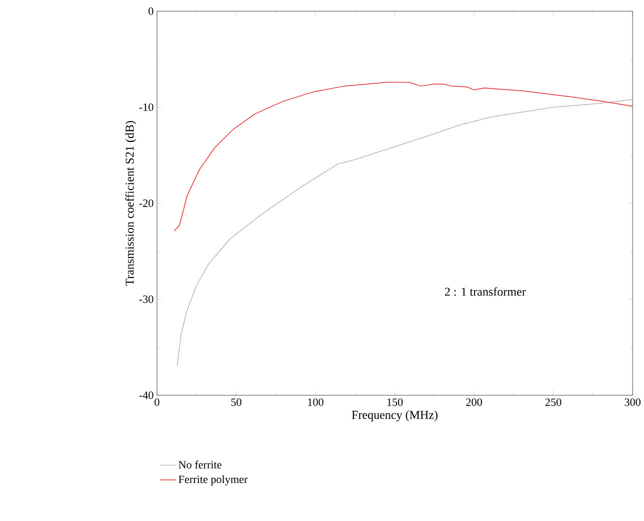  Describe the element at coordinates (130, 203) in the screenshot. I see `y-axis-title: Transmission coefficient S21 (dB)` at that location.